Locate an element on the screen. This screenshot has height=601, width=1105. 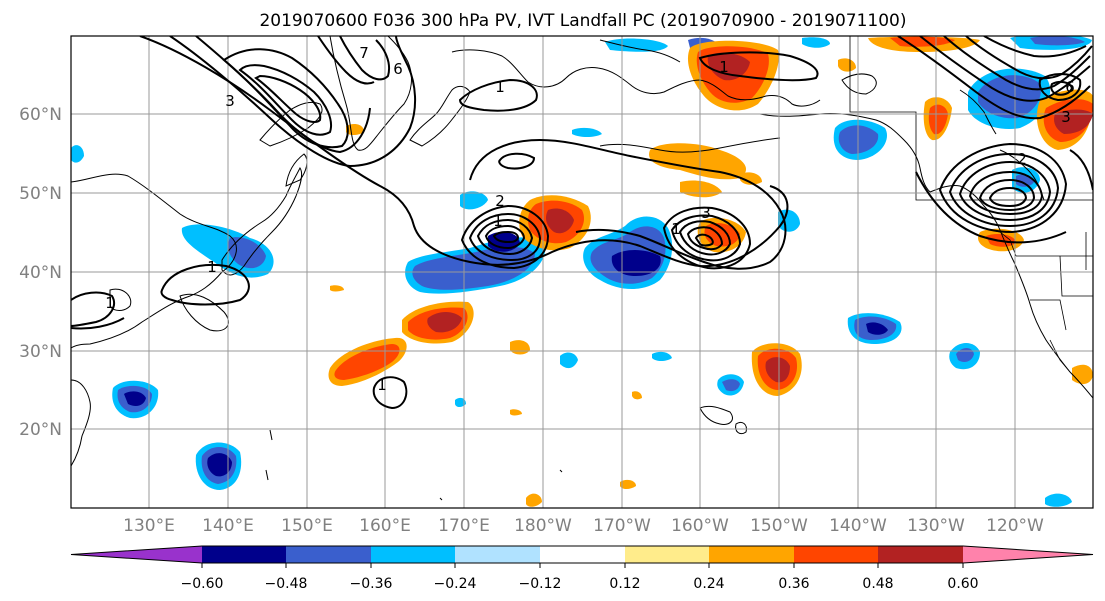
colorbar-tick-label: −0.36 is located at coordinates (371, 584).